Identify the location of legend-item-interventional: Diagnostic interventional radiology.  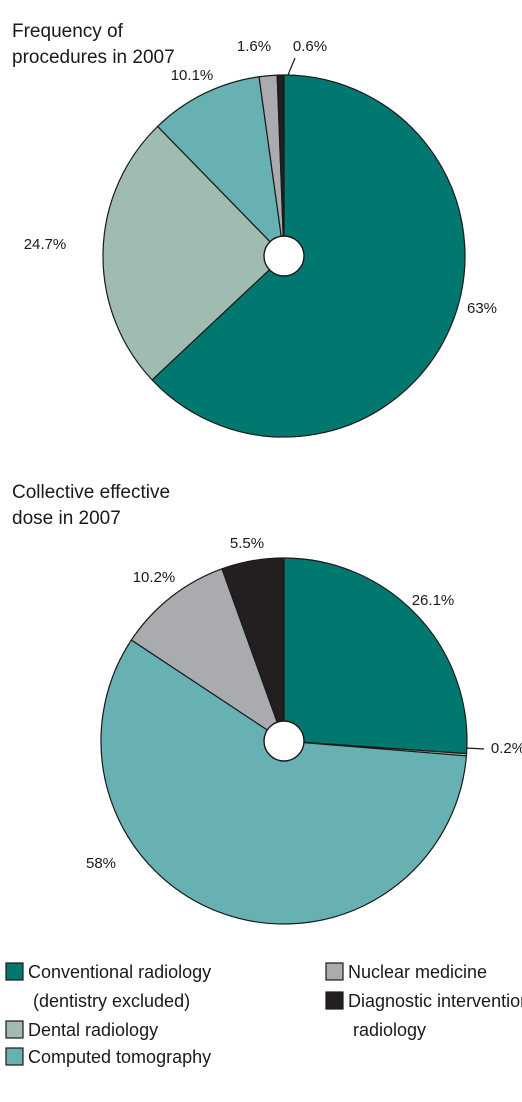
(423, 1015).